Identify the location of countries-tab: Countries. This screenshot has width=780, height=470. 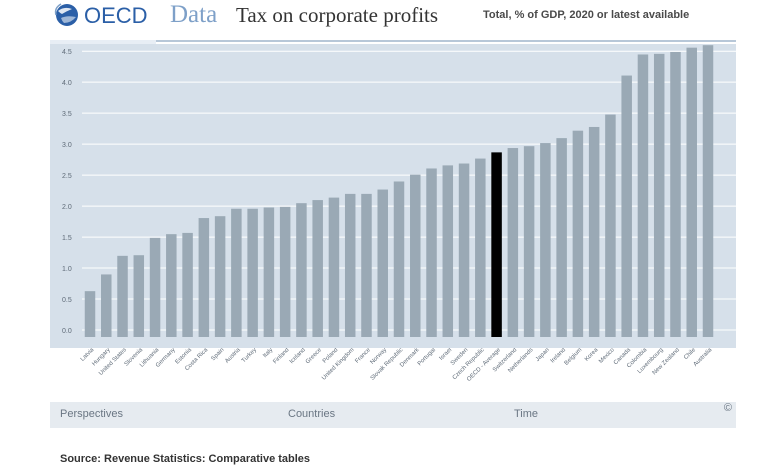
(312, 414).